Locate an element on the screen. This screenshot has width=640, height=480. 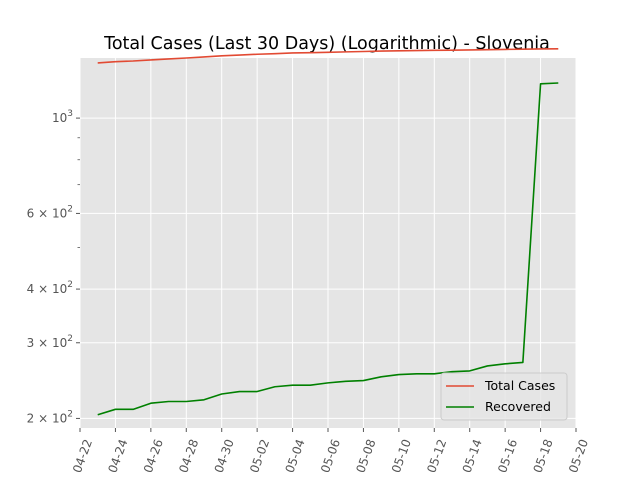
y-tick-base: 2 is located at coordinates (31, 418).